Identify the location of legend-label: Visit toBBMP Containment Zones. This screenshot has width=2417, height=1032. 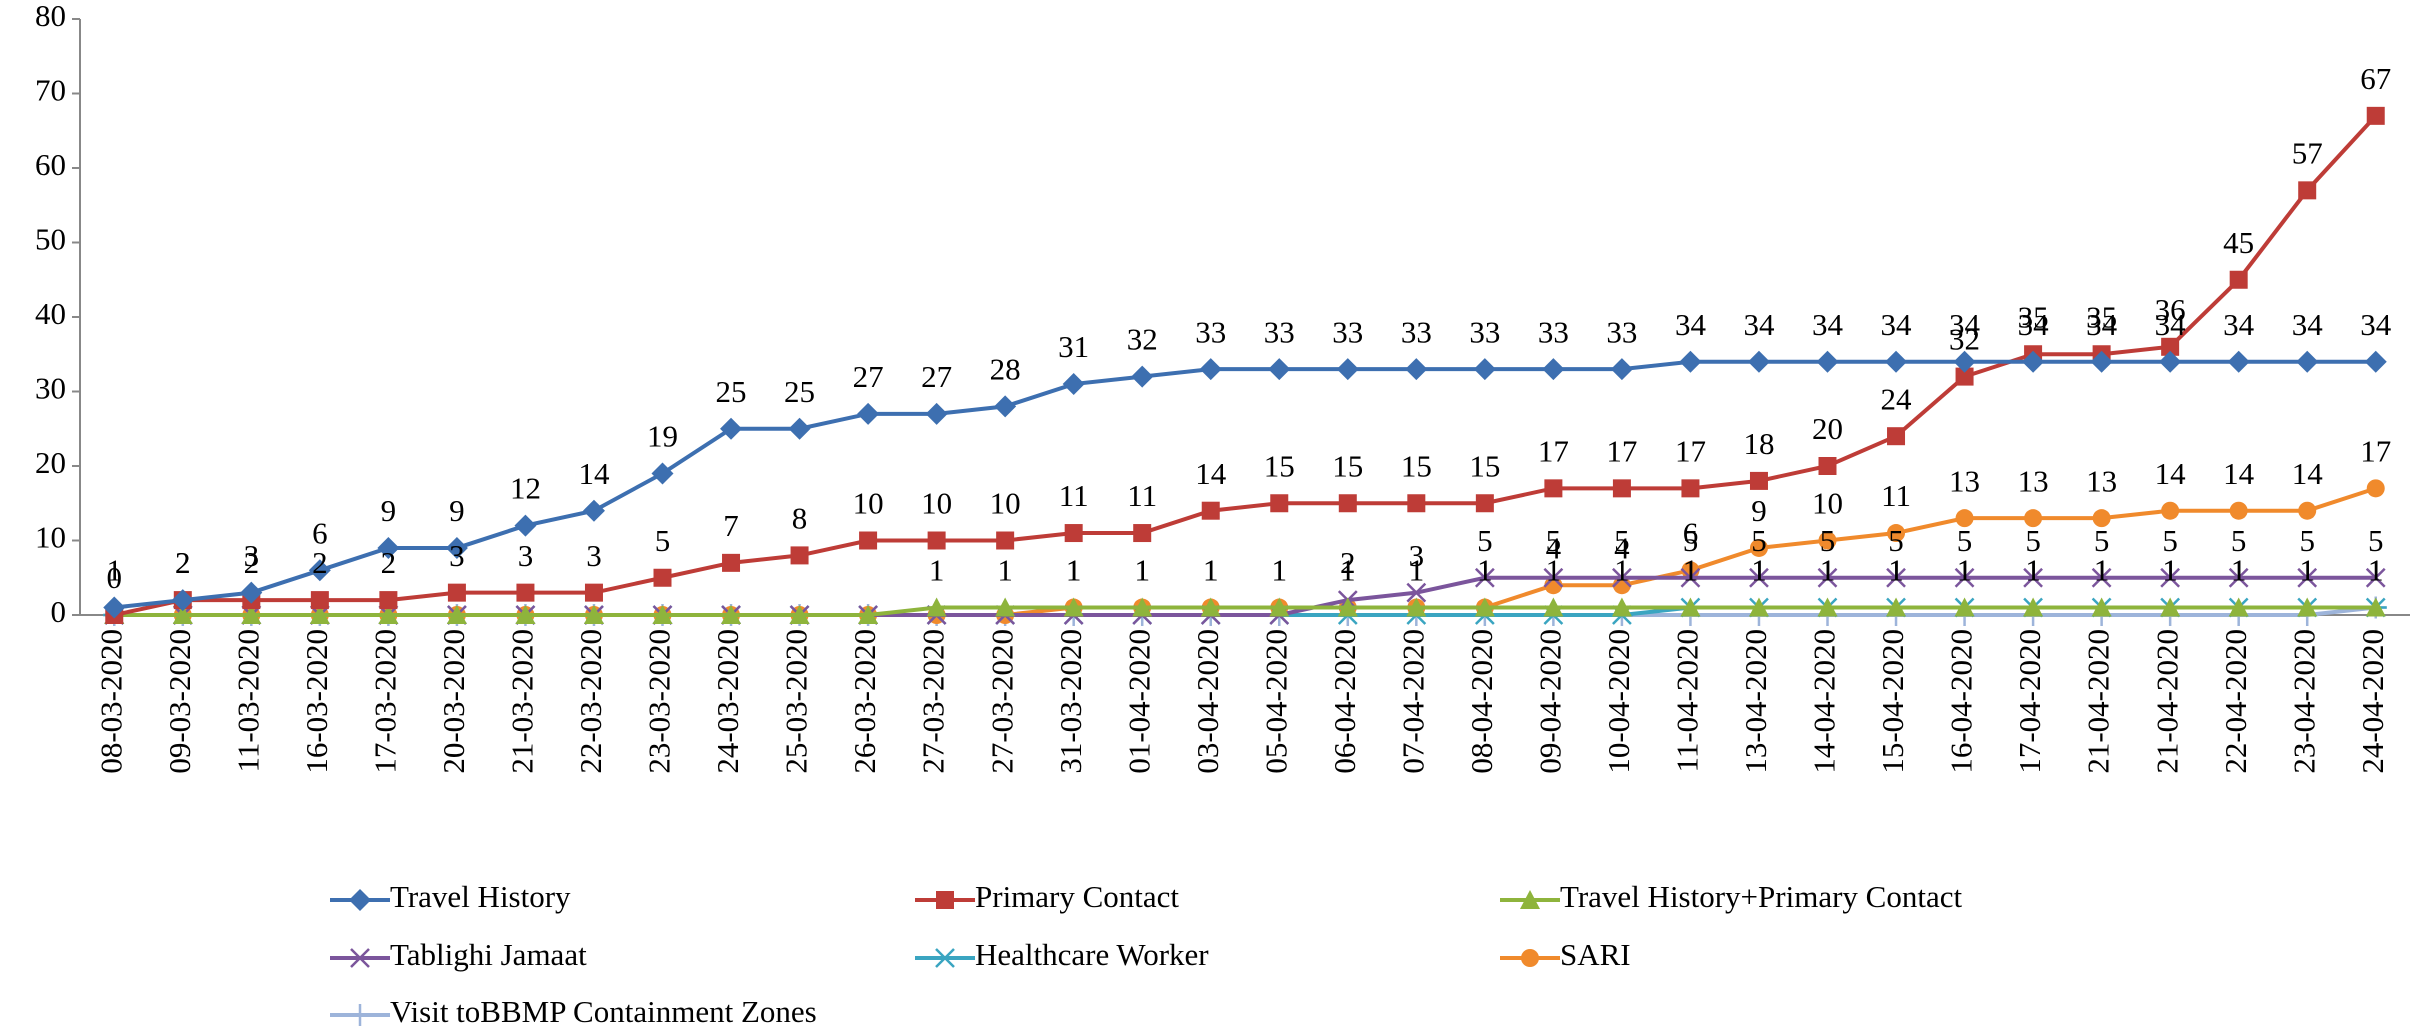
(603, 1010).